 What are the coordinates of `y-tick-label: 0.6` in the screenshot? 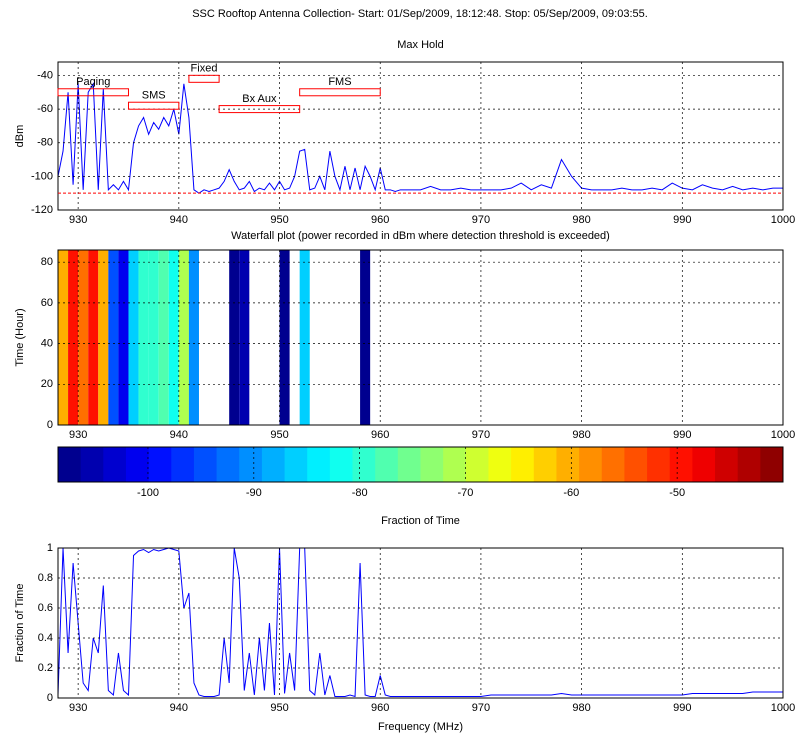 It's located at (45, 608).